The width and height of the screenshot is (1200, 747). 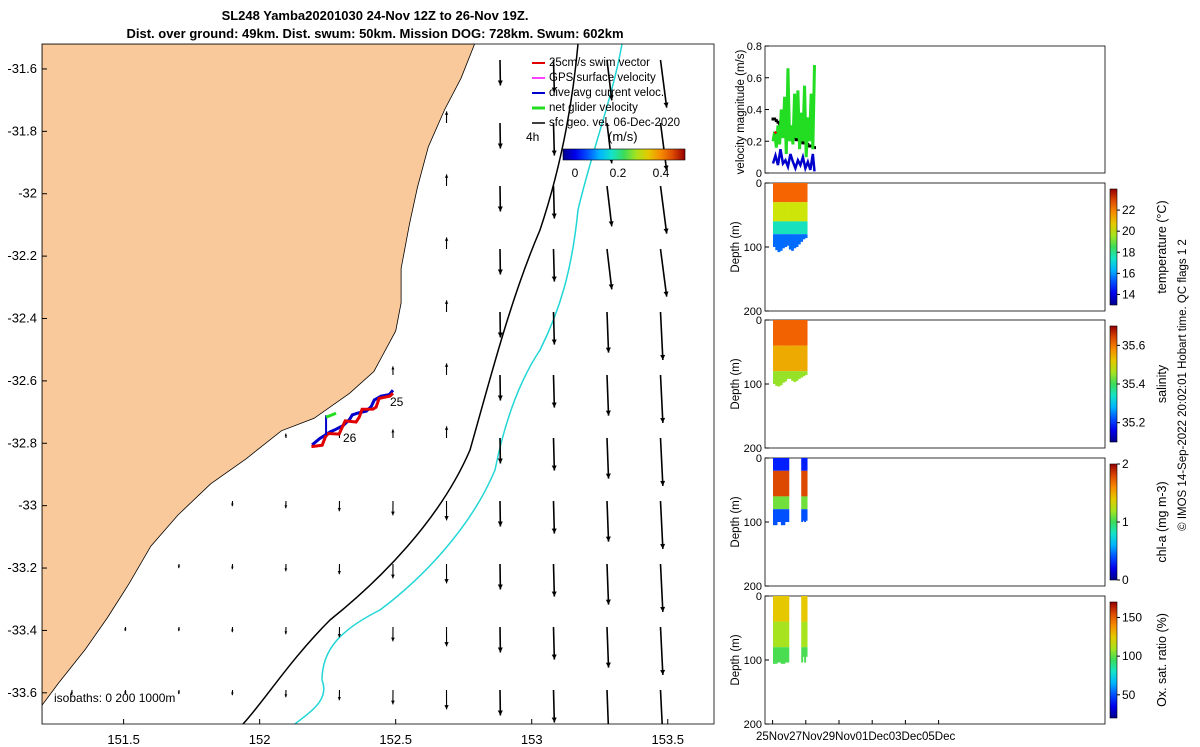 What do you see at coordinates (22, 68) in the screenshot?
I see `map-y-tick-label: -31.6` at bounding box center [22, 68].